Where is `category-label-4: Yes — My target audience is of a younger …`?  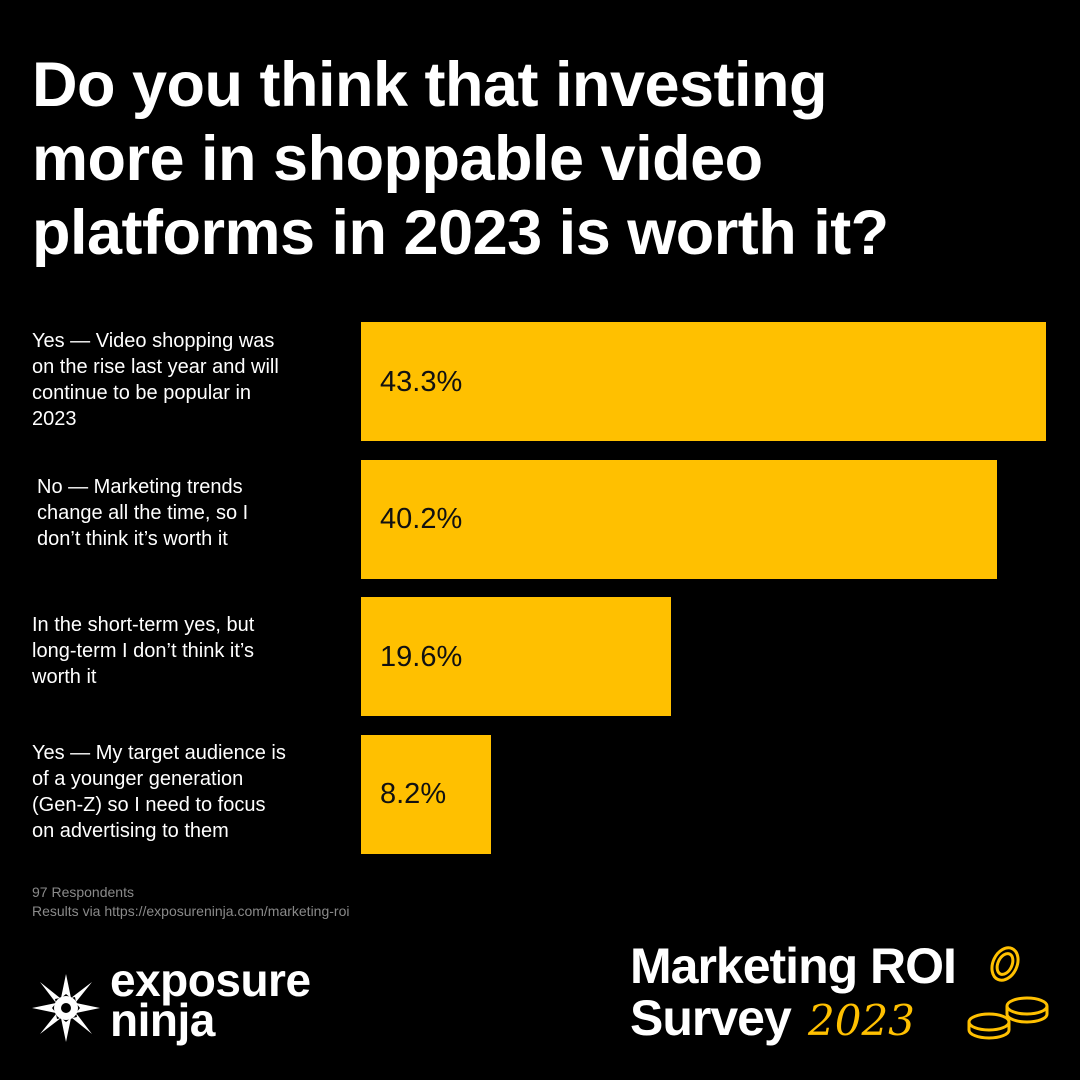
category-label-4: Yes — My target audience is of a younger … is located at coordinates (189, 792).